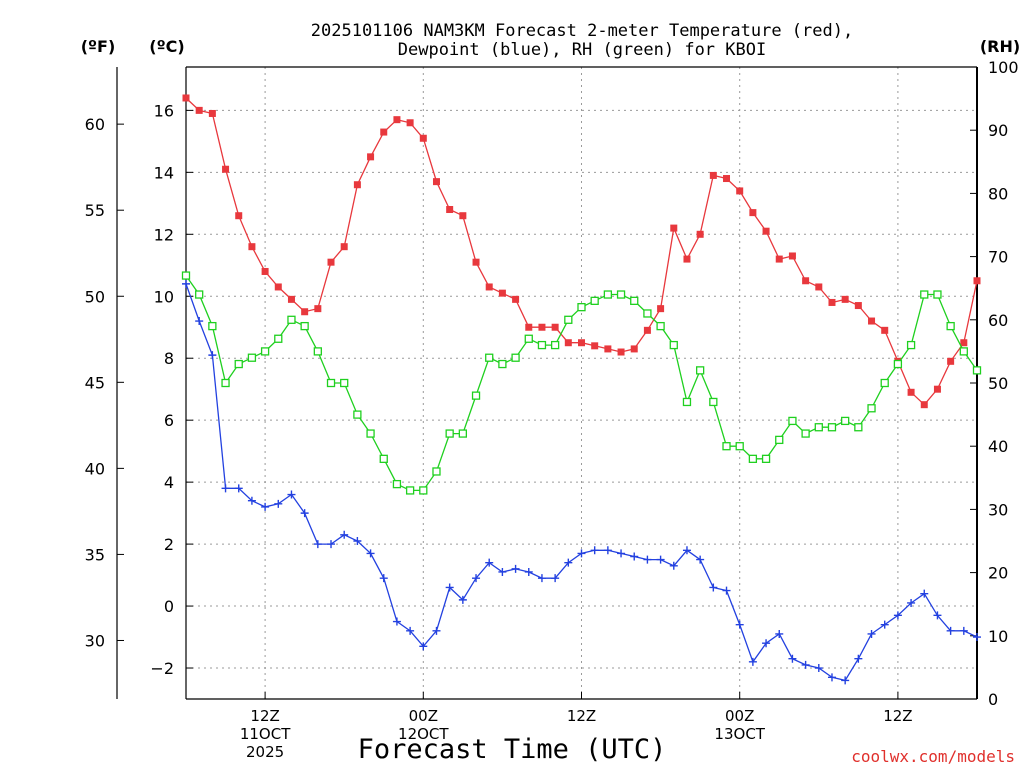 Image resolution: width=1024 pixels, height=768 pixels. Describe the element at coordinates (998, 446) in the screenshot. I see `rh-tick-label: 40` at that location.